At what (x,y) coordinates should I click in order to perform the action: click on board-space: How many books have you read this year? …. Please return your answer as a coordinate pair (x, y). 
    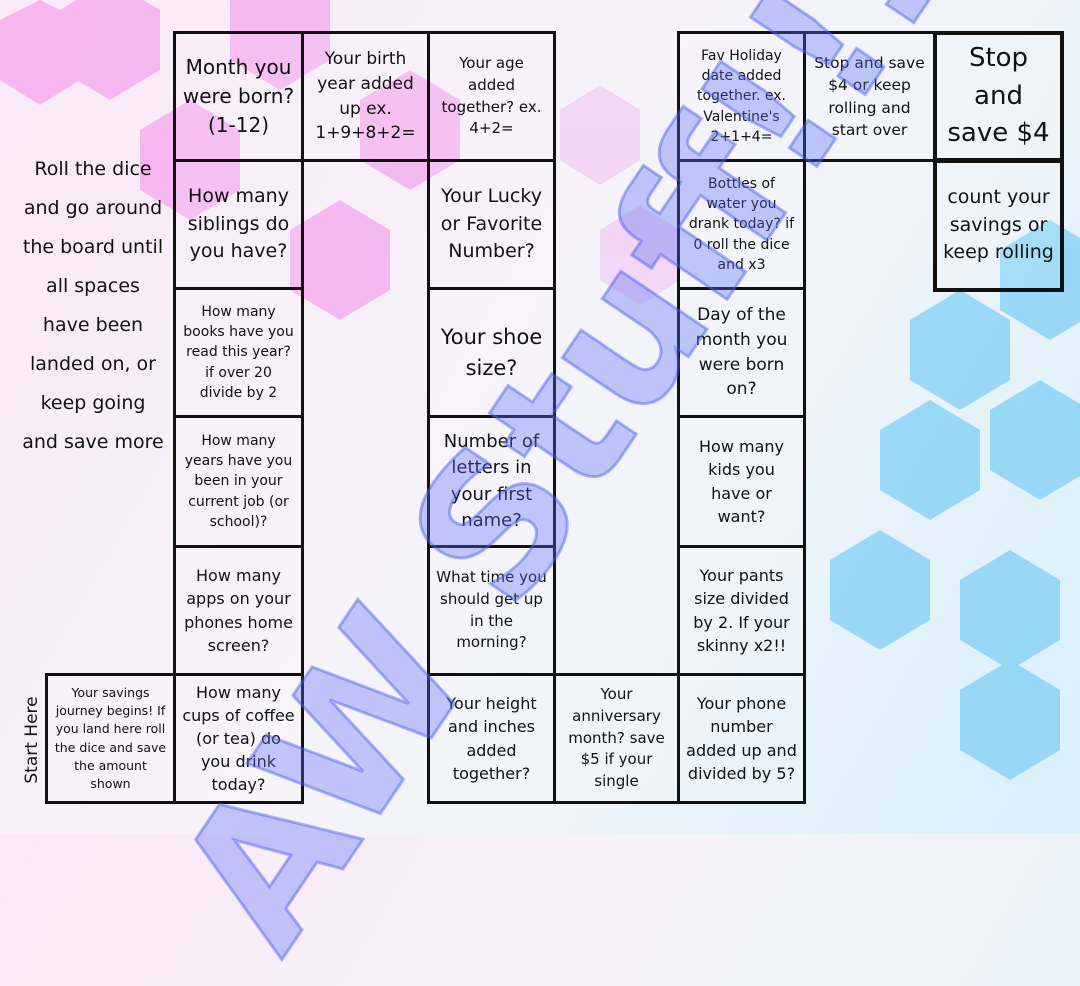
    Looking at the image, I should click on (238, 352).